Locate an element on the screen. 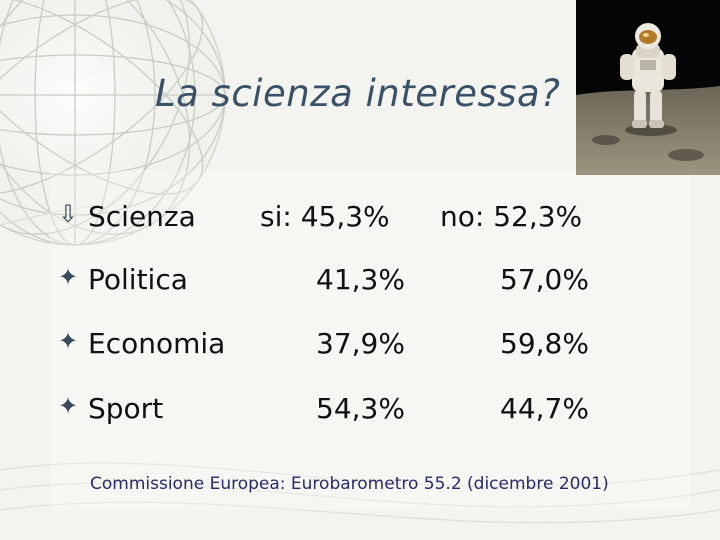  table-row: ✦ Economia 37,9% 59,8% is located at coordinates (378, 349).